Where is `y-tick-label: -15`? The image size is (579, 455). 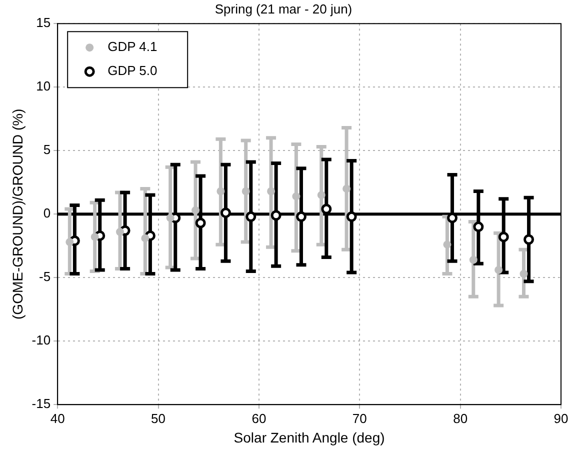 y-tick-label: -15 is located at coordinates (41, 404).